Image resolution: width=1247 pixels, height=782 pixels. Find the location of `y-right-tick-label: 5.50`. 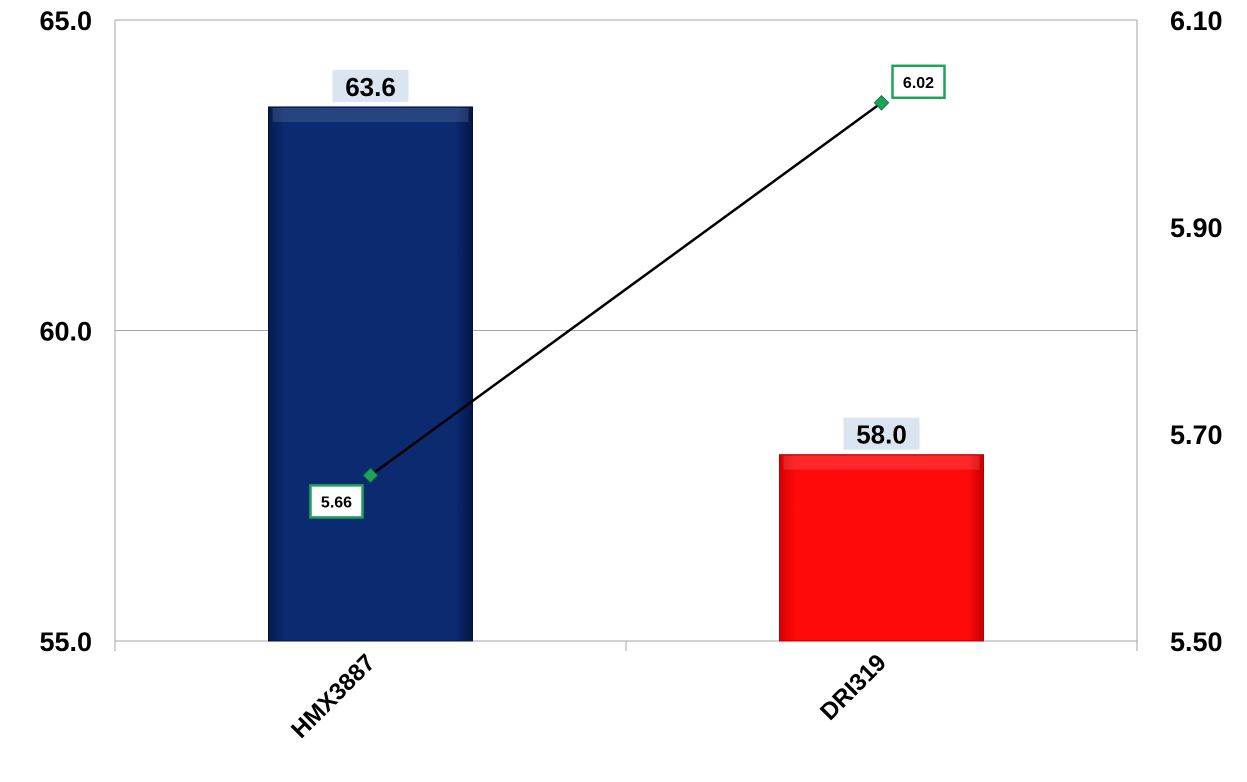

y-right-tick-label: 5.50 is located at coordinates (1196, 642).